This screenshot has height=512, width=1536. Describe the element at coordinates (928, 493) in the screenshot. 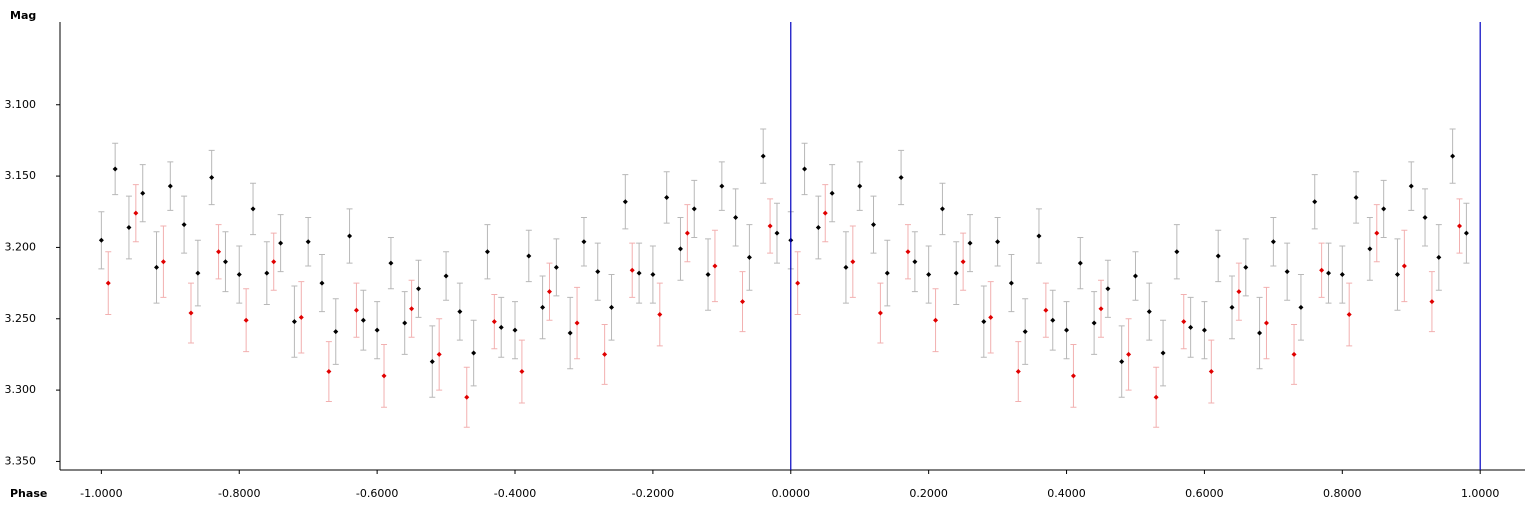

I see `x-tick-label: 0.2000` at that location.